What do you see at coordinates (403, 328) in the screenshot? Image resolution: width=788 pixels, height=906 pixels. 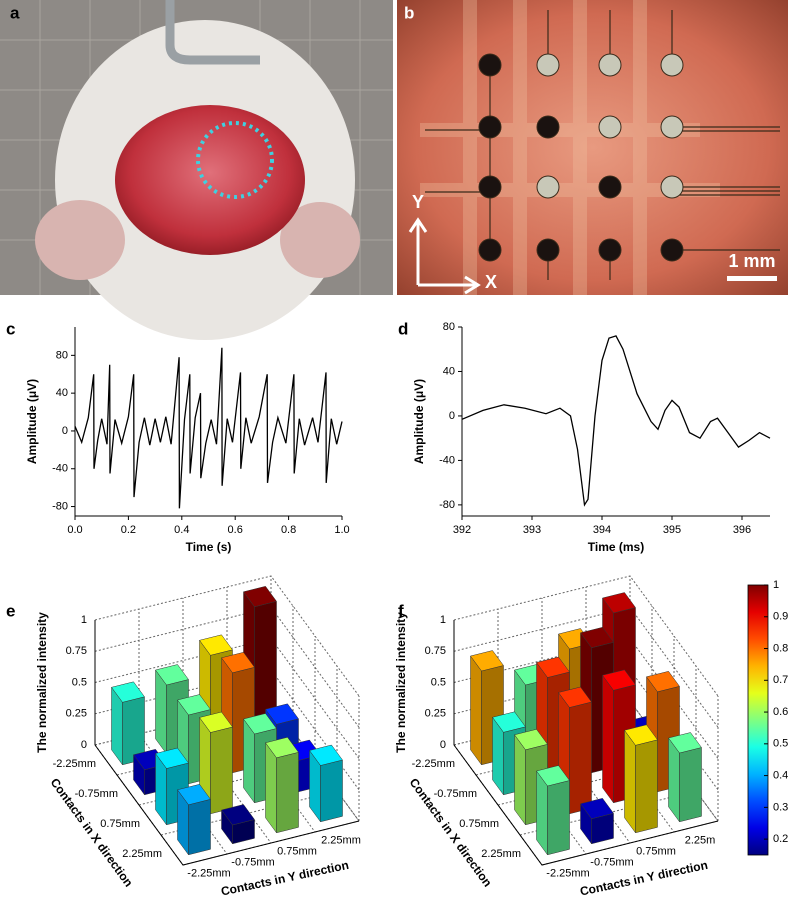 I see `panel-label: d` at bounding box center [403, 328].